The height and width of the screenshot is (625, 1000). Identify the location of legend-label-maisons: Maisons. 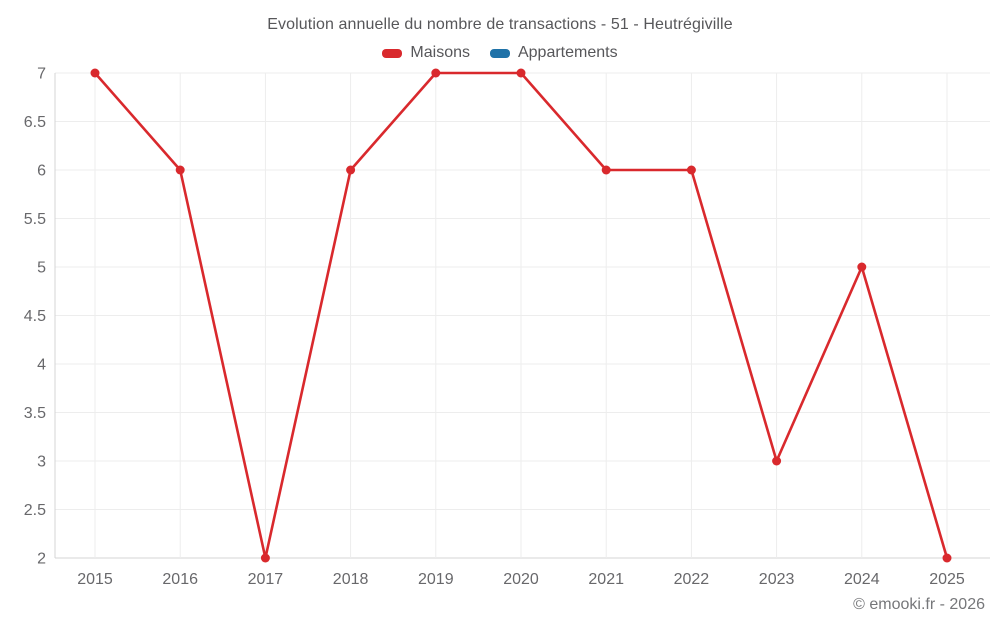
(440, 52).